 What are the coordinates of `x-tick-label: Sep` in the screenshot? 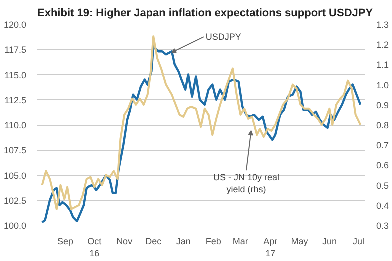 It's located at (66, 241).